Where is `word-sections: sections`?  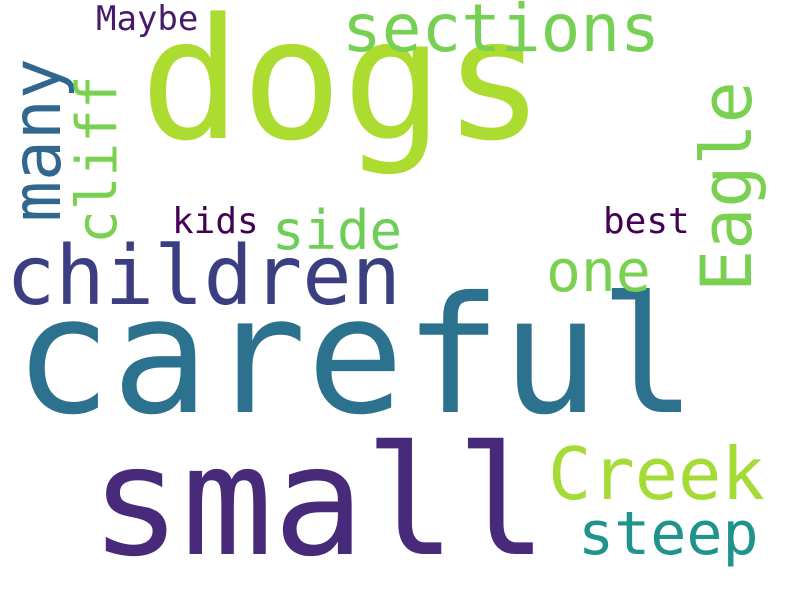
word-sections: sections is located at coordinates (501, 33).